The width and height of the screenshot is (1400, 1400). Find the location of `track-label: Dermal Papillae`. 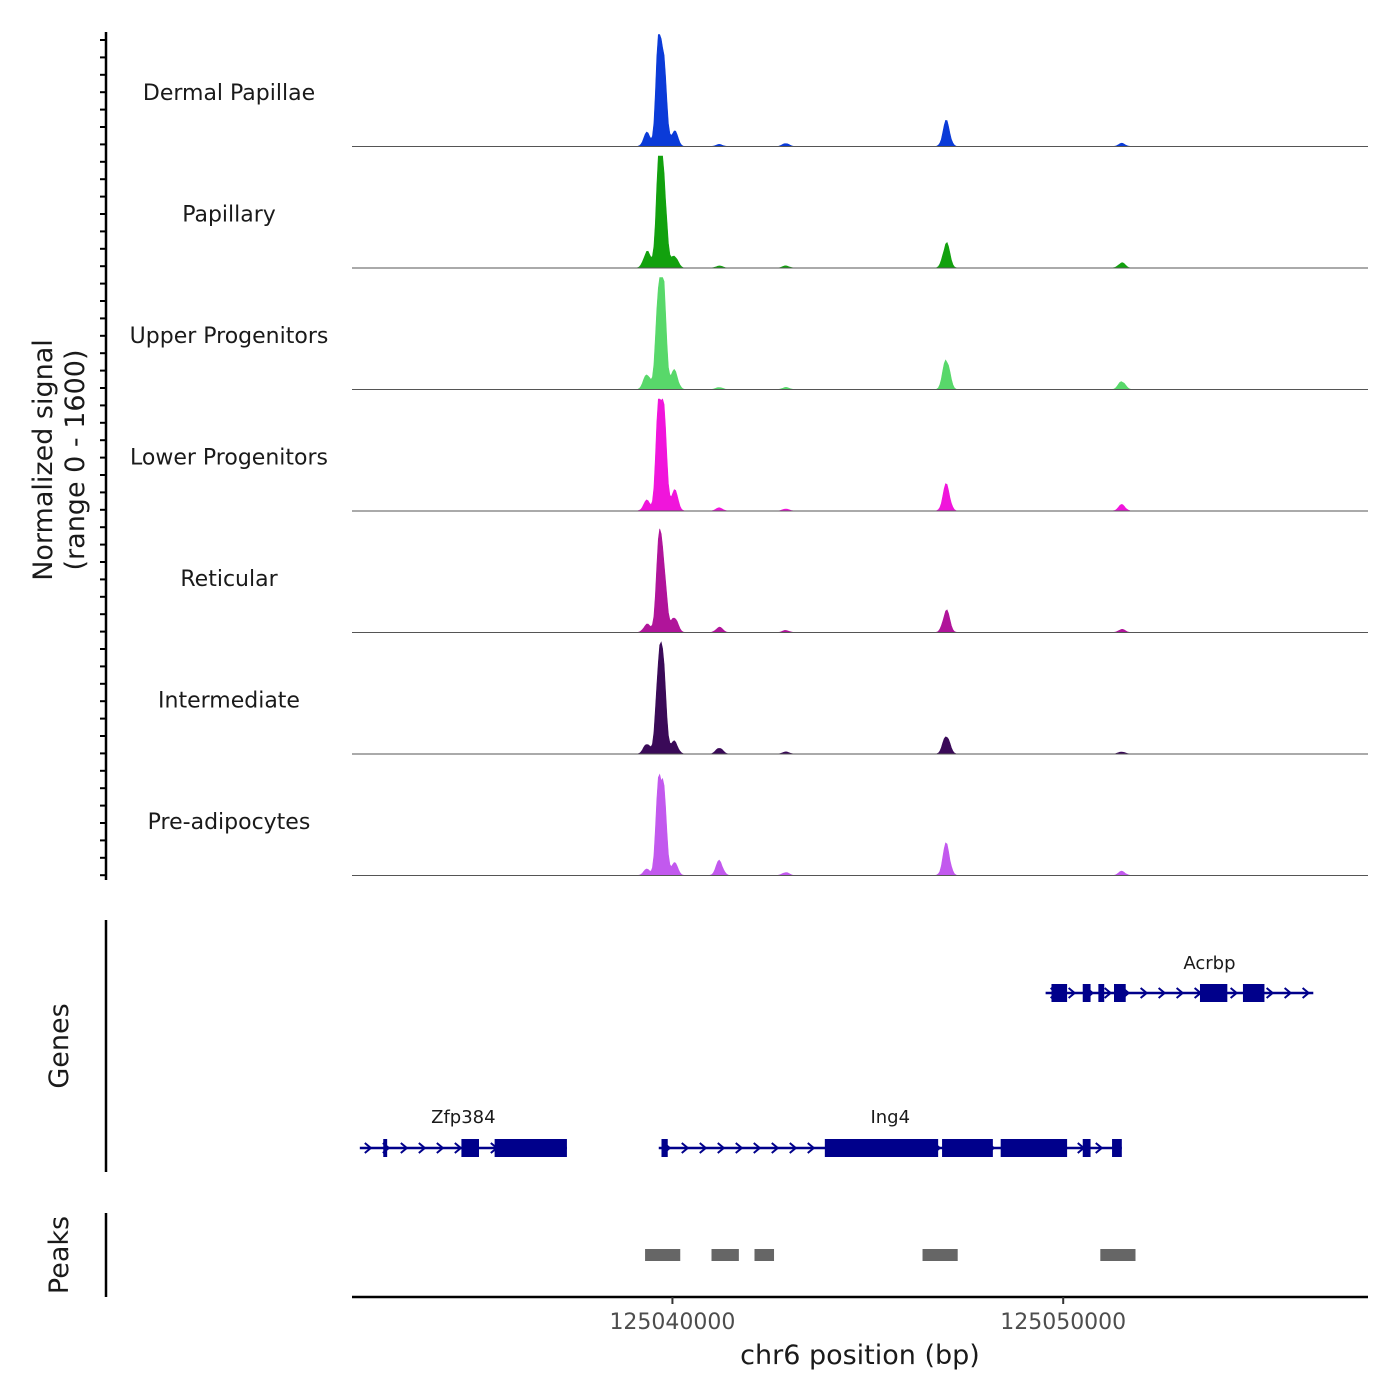

track-label: Dermal Papillae is located at coordinates (229, 93).